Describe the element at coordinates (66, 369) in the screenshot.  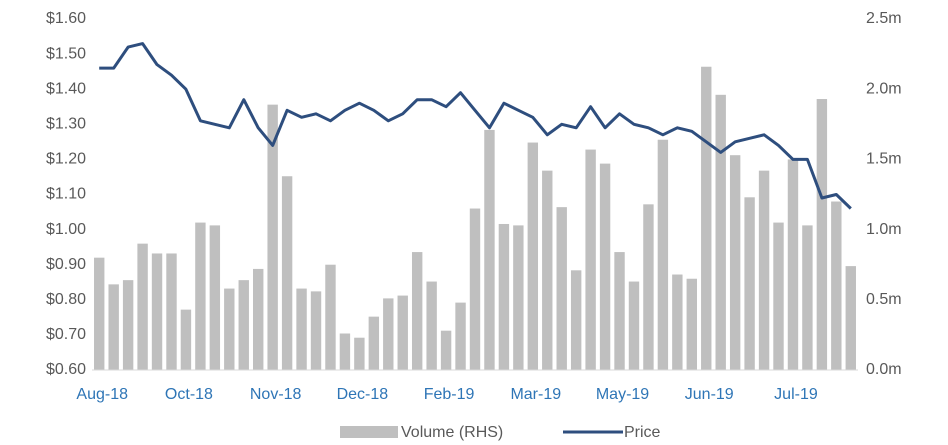
I see `y-tick-label: $0.60` at that location.